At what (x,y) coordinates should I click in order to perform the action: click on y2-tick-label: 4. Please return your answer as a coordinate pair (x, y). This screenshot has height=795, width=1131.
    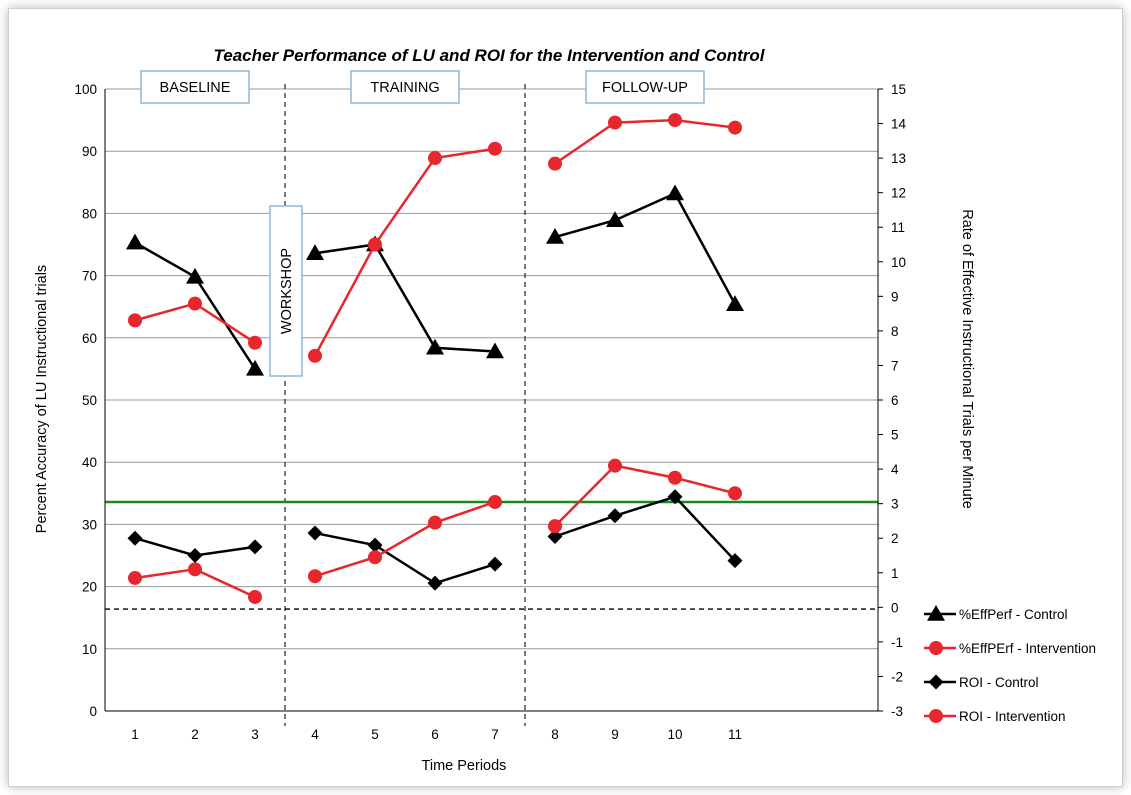
    Looking at the image, I should click on (895, 469).